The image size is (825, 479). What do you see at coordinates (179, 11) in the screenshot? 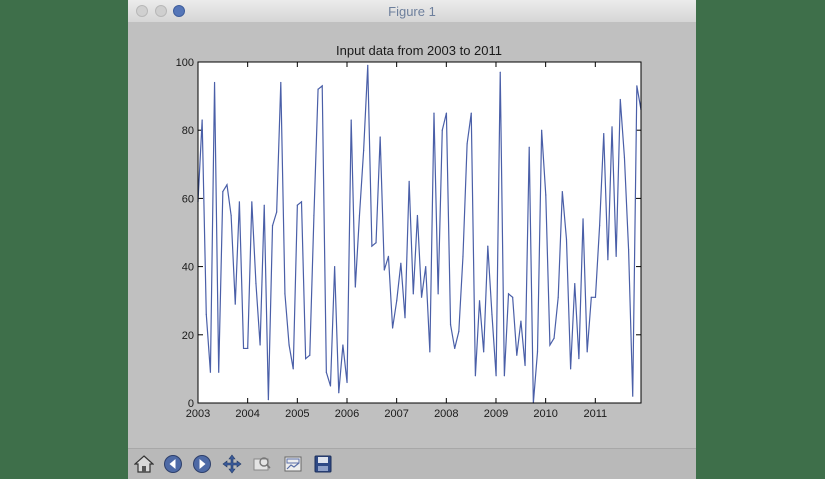
I see `zoom-window-button` at bounding box center [179, 11].